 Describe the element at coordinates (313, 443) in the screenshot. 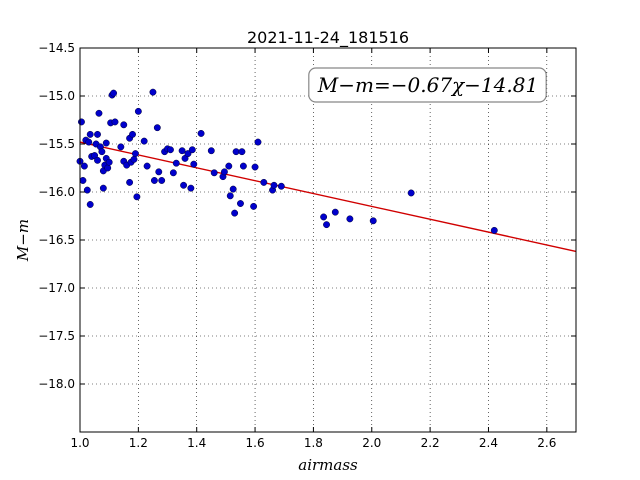

I see `x-tick-label: 1.8` at that location.